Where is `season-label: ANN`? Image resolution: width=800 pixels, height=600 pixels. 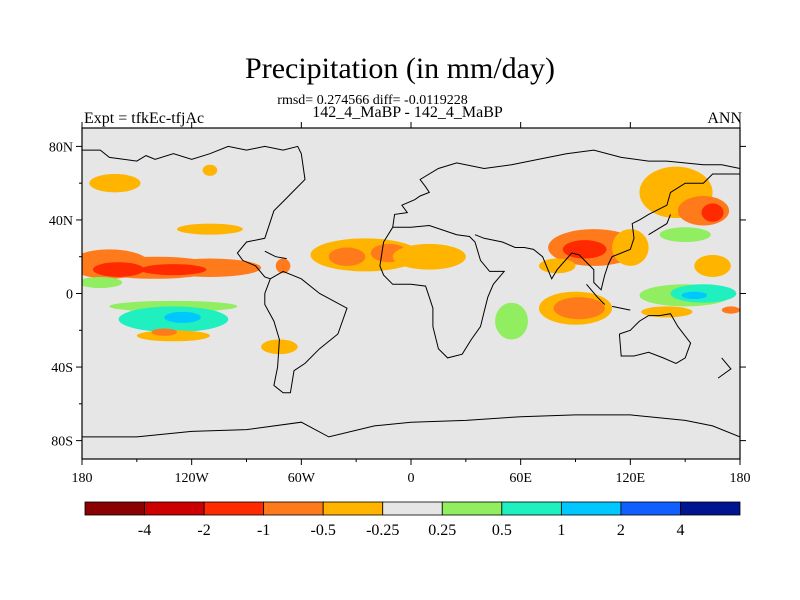
season-label: ANN is located at coordinates (724, 118).